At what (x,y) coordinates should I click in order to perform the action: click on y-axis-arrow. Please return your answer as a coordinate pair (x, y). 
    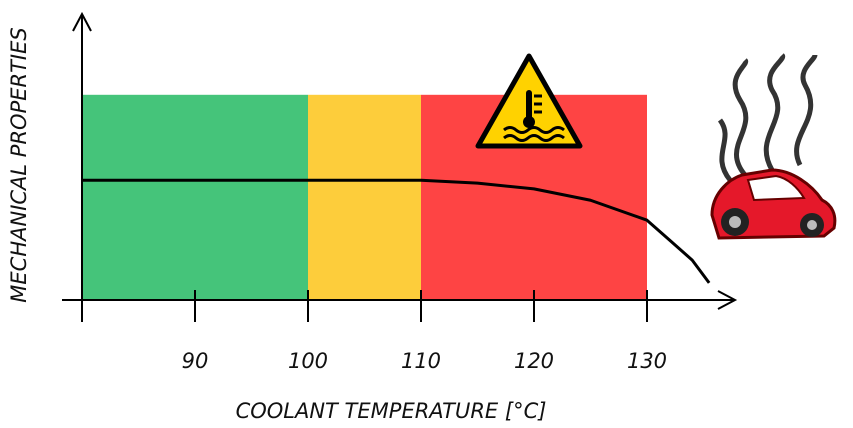
    Looking at the image, I should click on (82, 21).